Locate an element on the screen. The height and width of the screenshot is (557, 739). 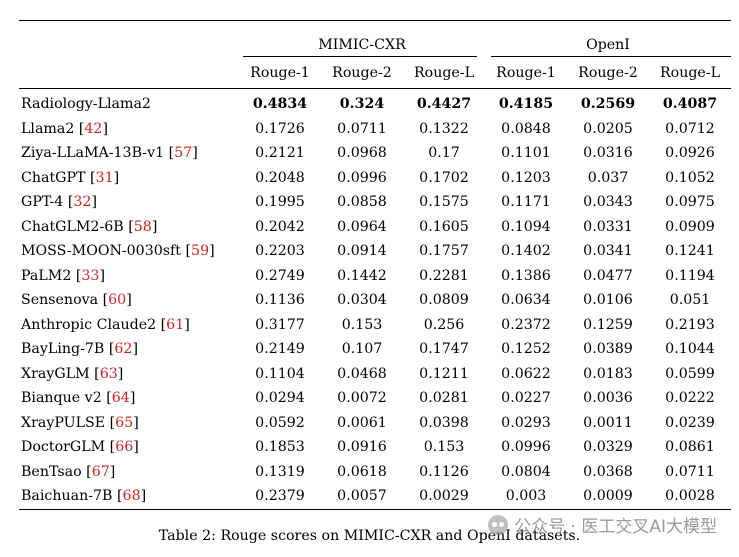
score-cell-mimic-rouge-2: 0.153 is located at coordinates (362, 324).